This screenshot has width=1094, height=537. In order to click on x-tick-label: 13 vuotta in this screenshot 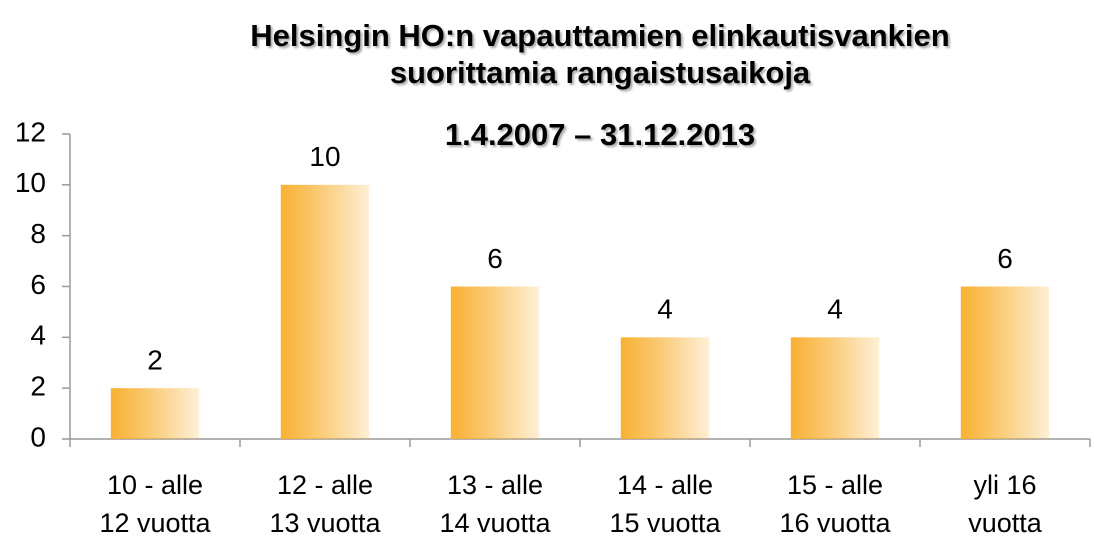, I will do `click(325, 522)`.